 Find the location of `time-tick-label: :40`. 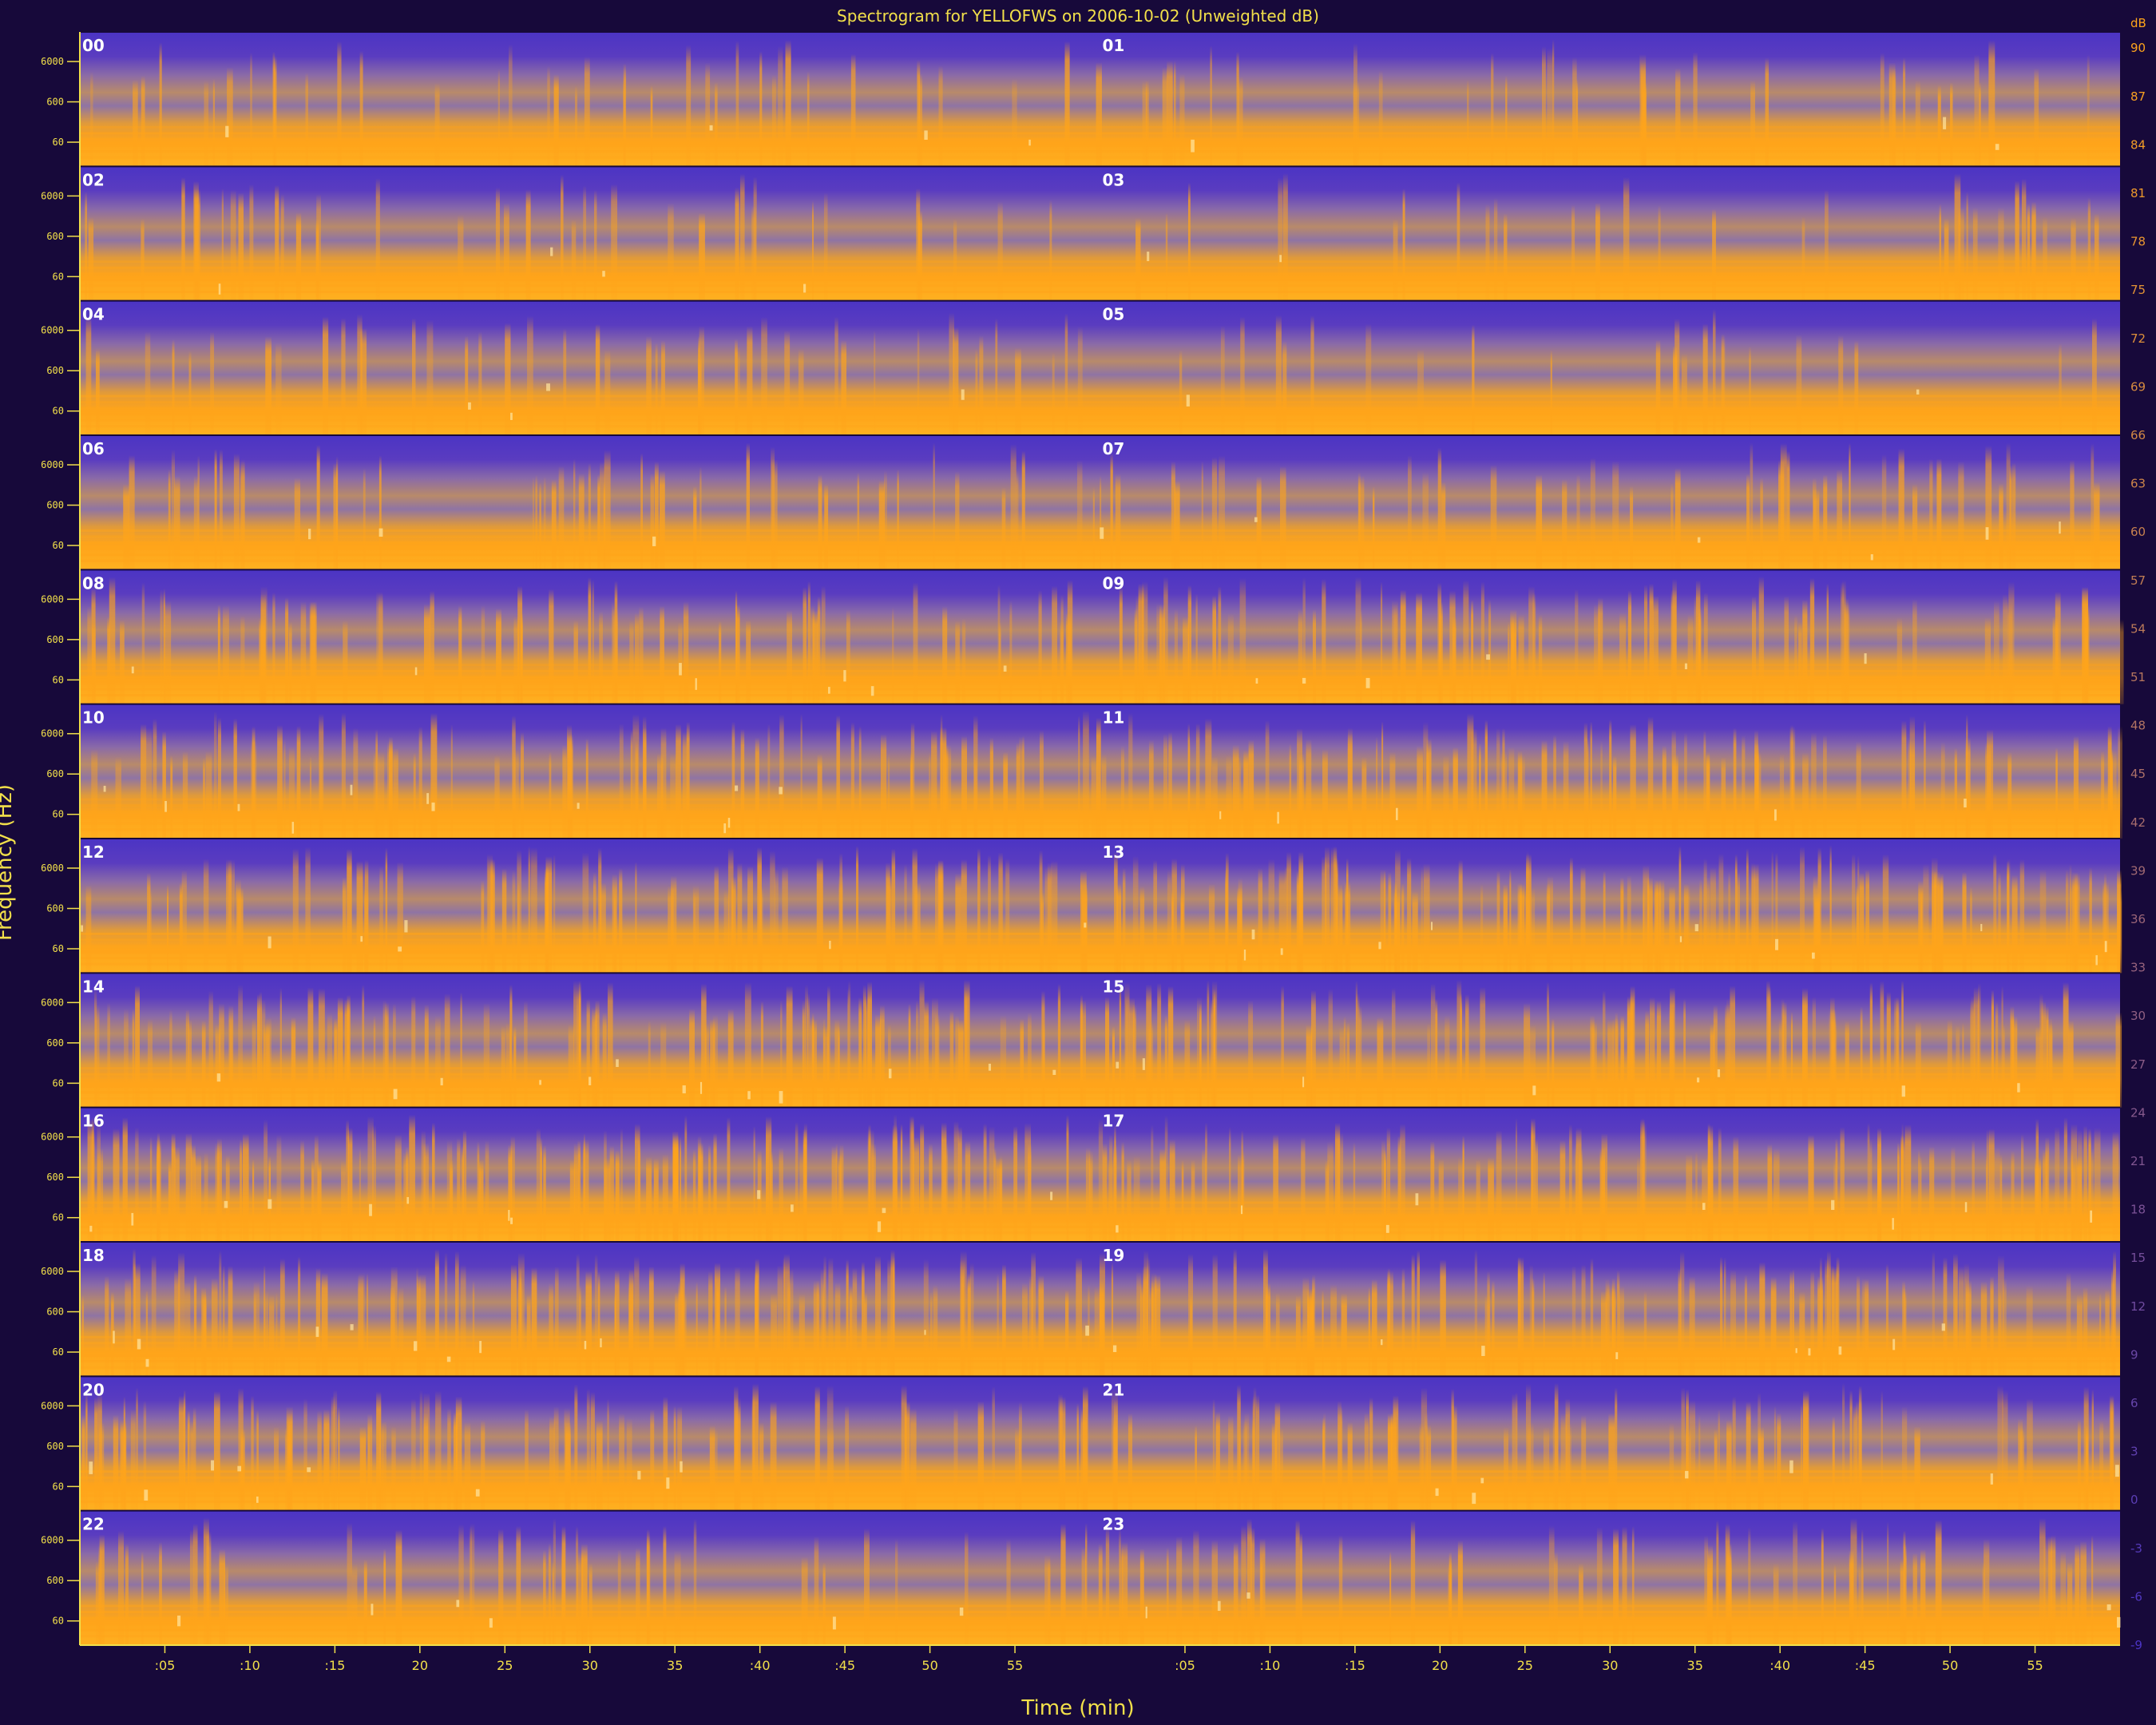

time-tick-label: :40 is located at coordinates (1780, 1666).